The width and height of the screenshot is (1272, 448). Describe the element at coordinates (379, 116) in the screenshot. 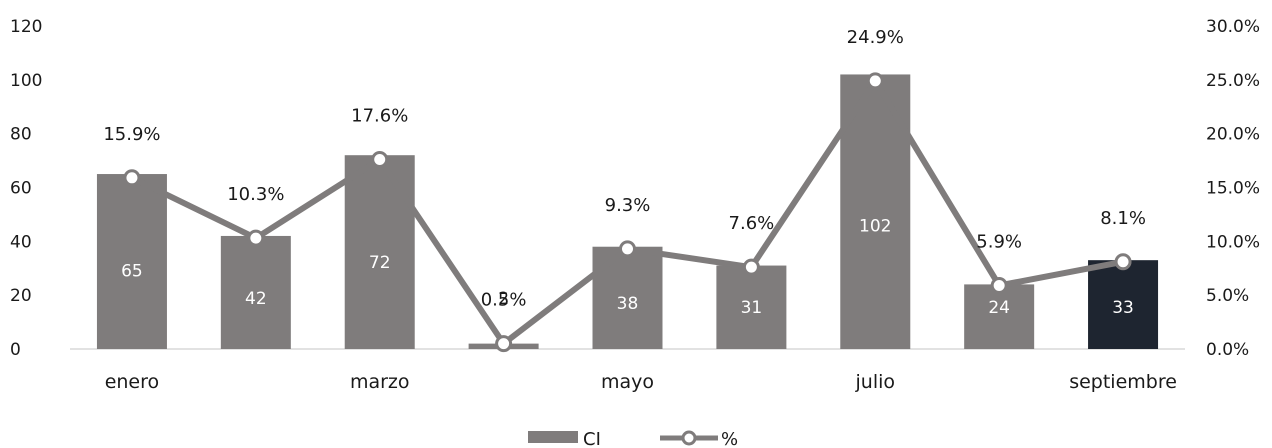

I see `line-value-label: 17.6%` at that location.